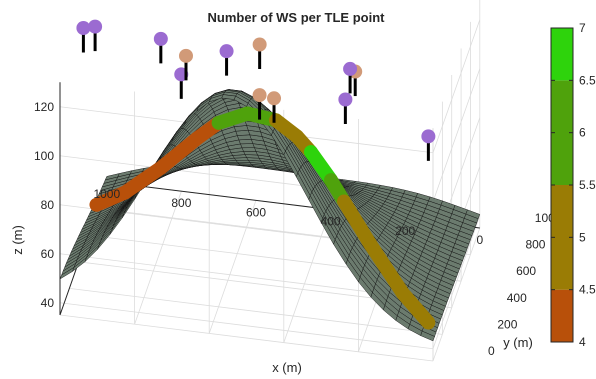 The width and height of the screenshot is (596, 379). I want to click on y-tick-label: 800, so click(535, 245).